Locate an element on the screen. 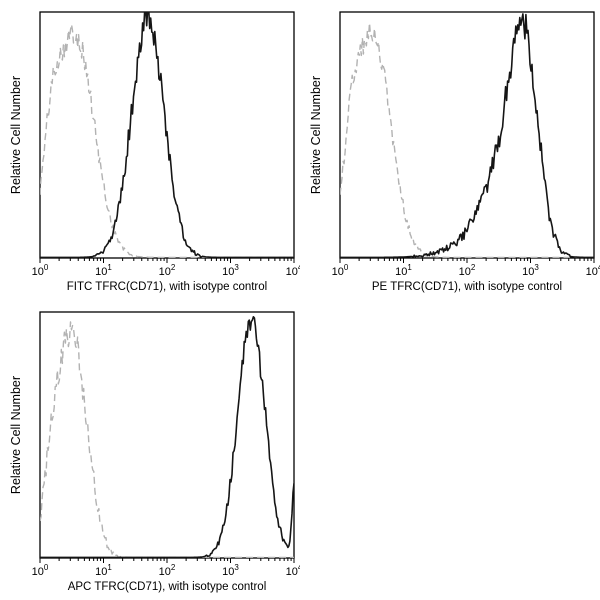 The height and width of the screenshot is (600, 600). y-axis-label-apc: Relative Cell Number is located at coordinates (16, 435).